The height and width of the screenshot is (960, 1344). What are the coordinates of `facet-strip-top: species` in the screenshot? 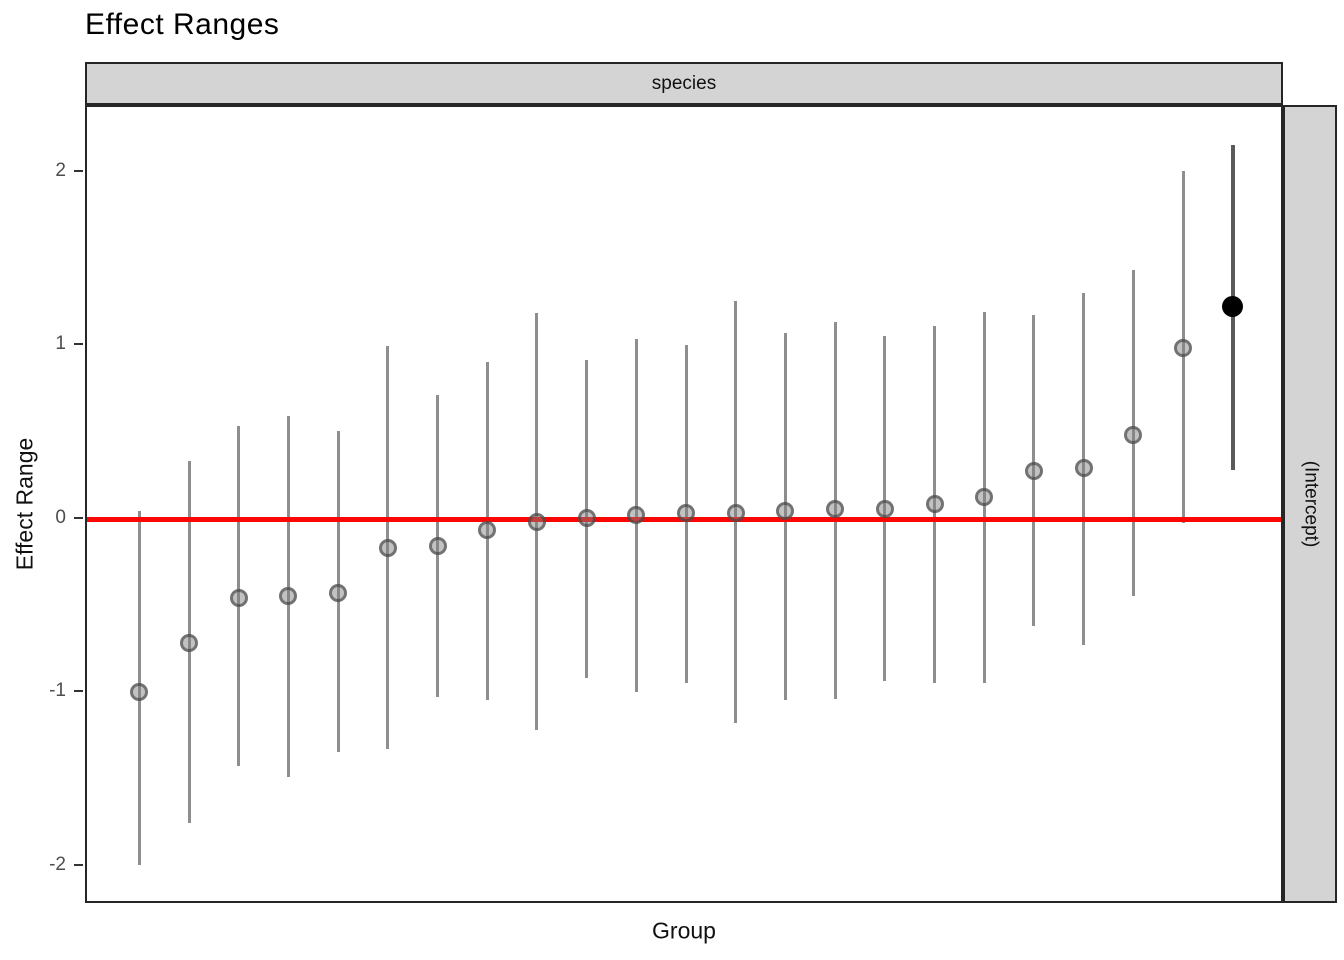 It's located at (684, 83).